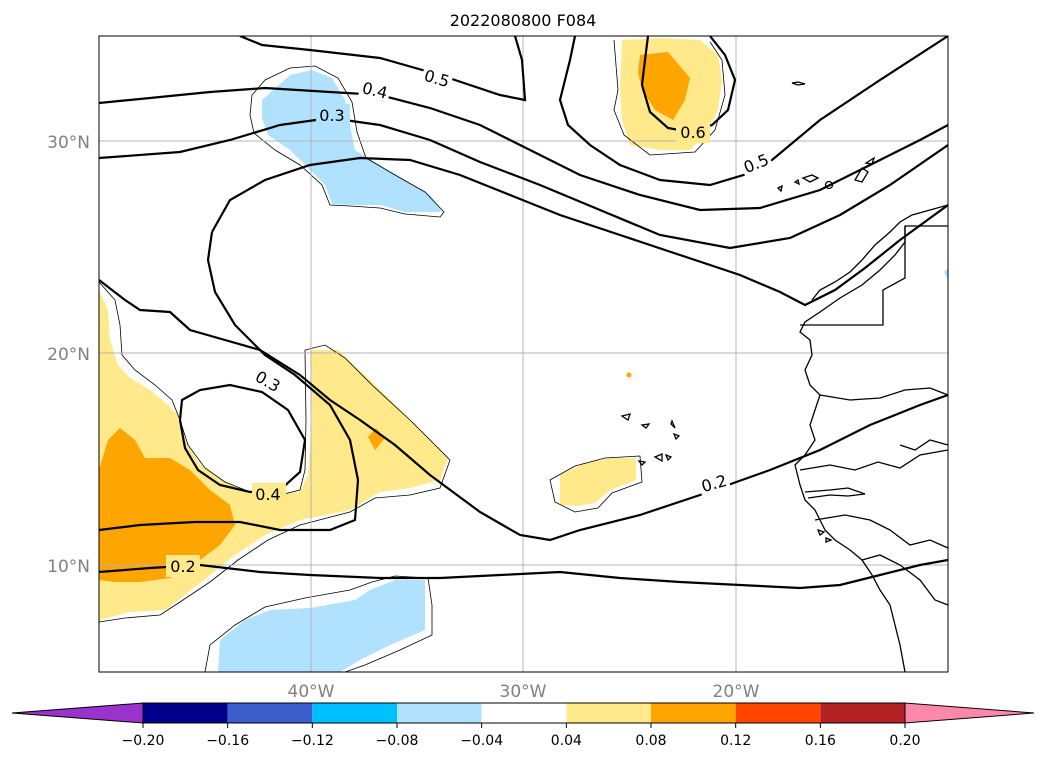  What do you see at coordinates (523, 574) in the screenshot?
I see `contour-0.2-south` at bounding box center [523, 574].